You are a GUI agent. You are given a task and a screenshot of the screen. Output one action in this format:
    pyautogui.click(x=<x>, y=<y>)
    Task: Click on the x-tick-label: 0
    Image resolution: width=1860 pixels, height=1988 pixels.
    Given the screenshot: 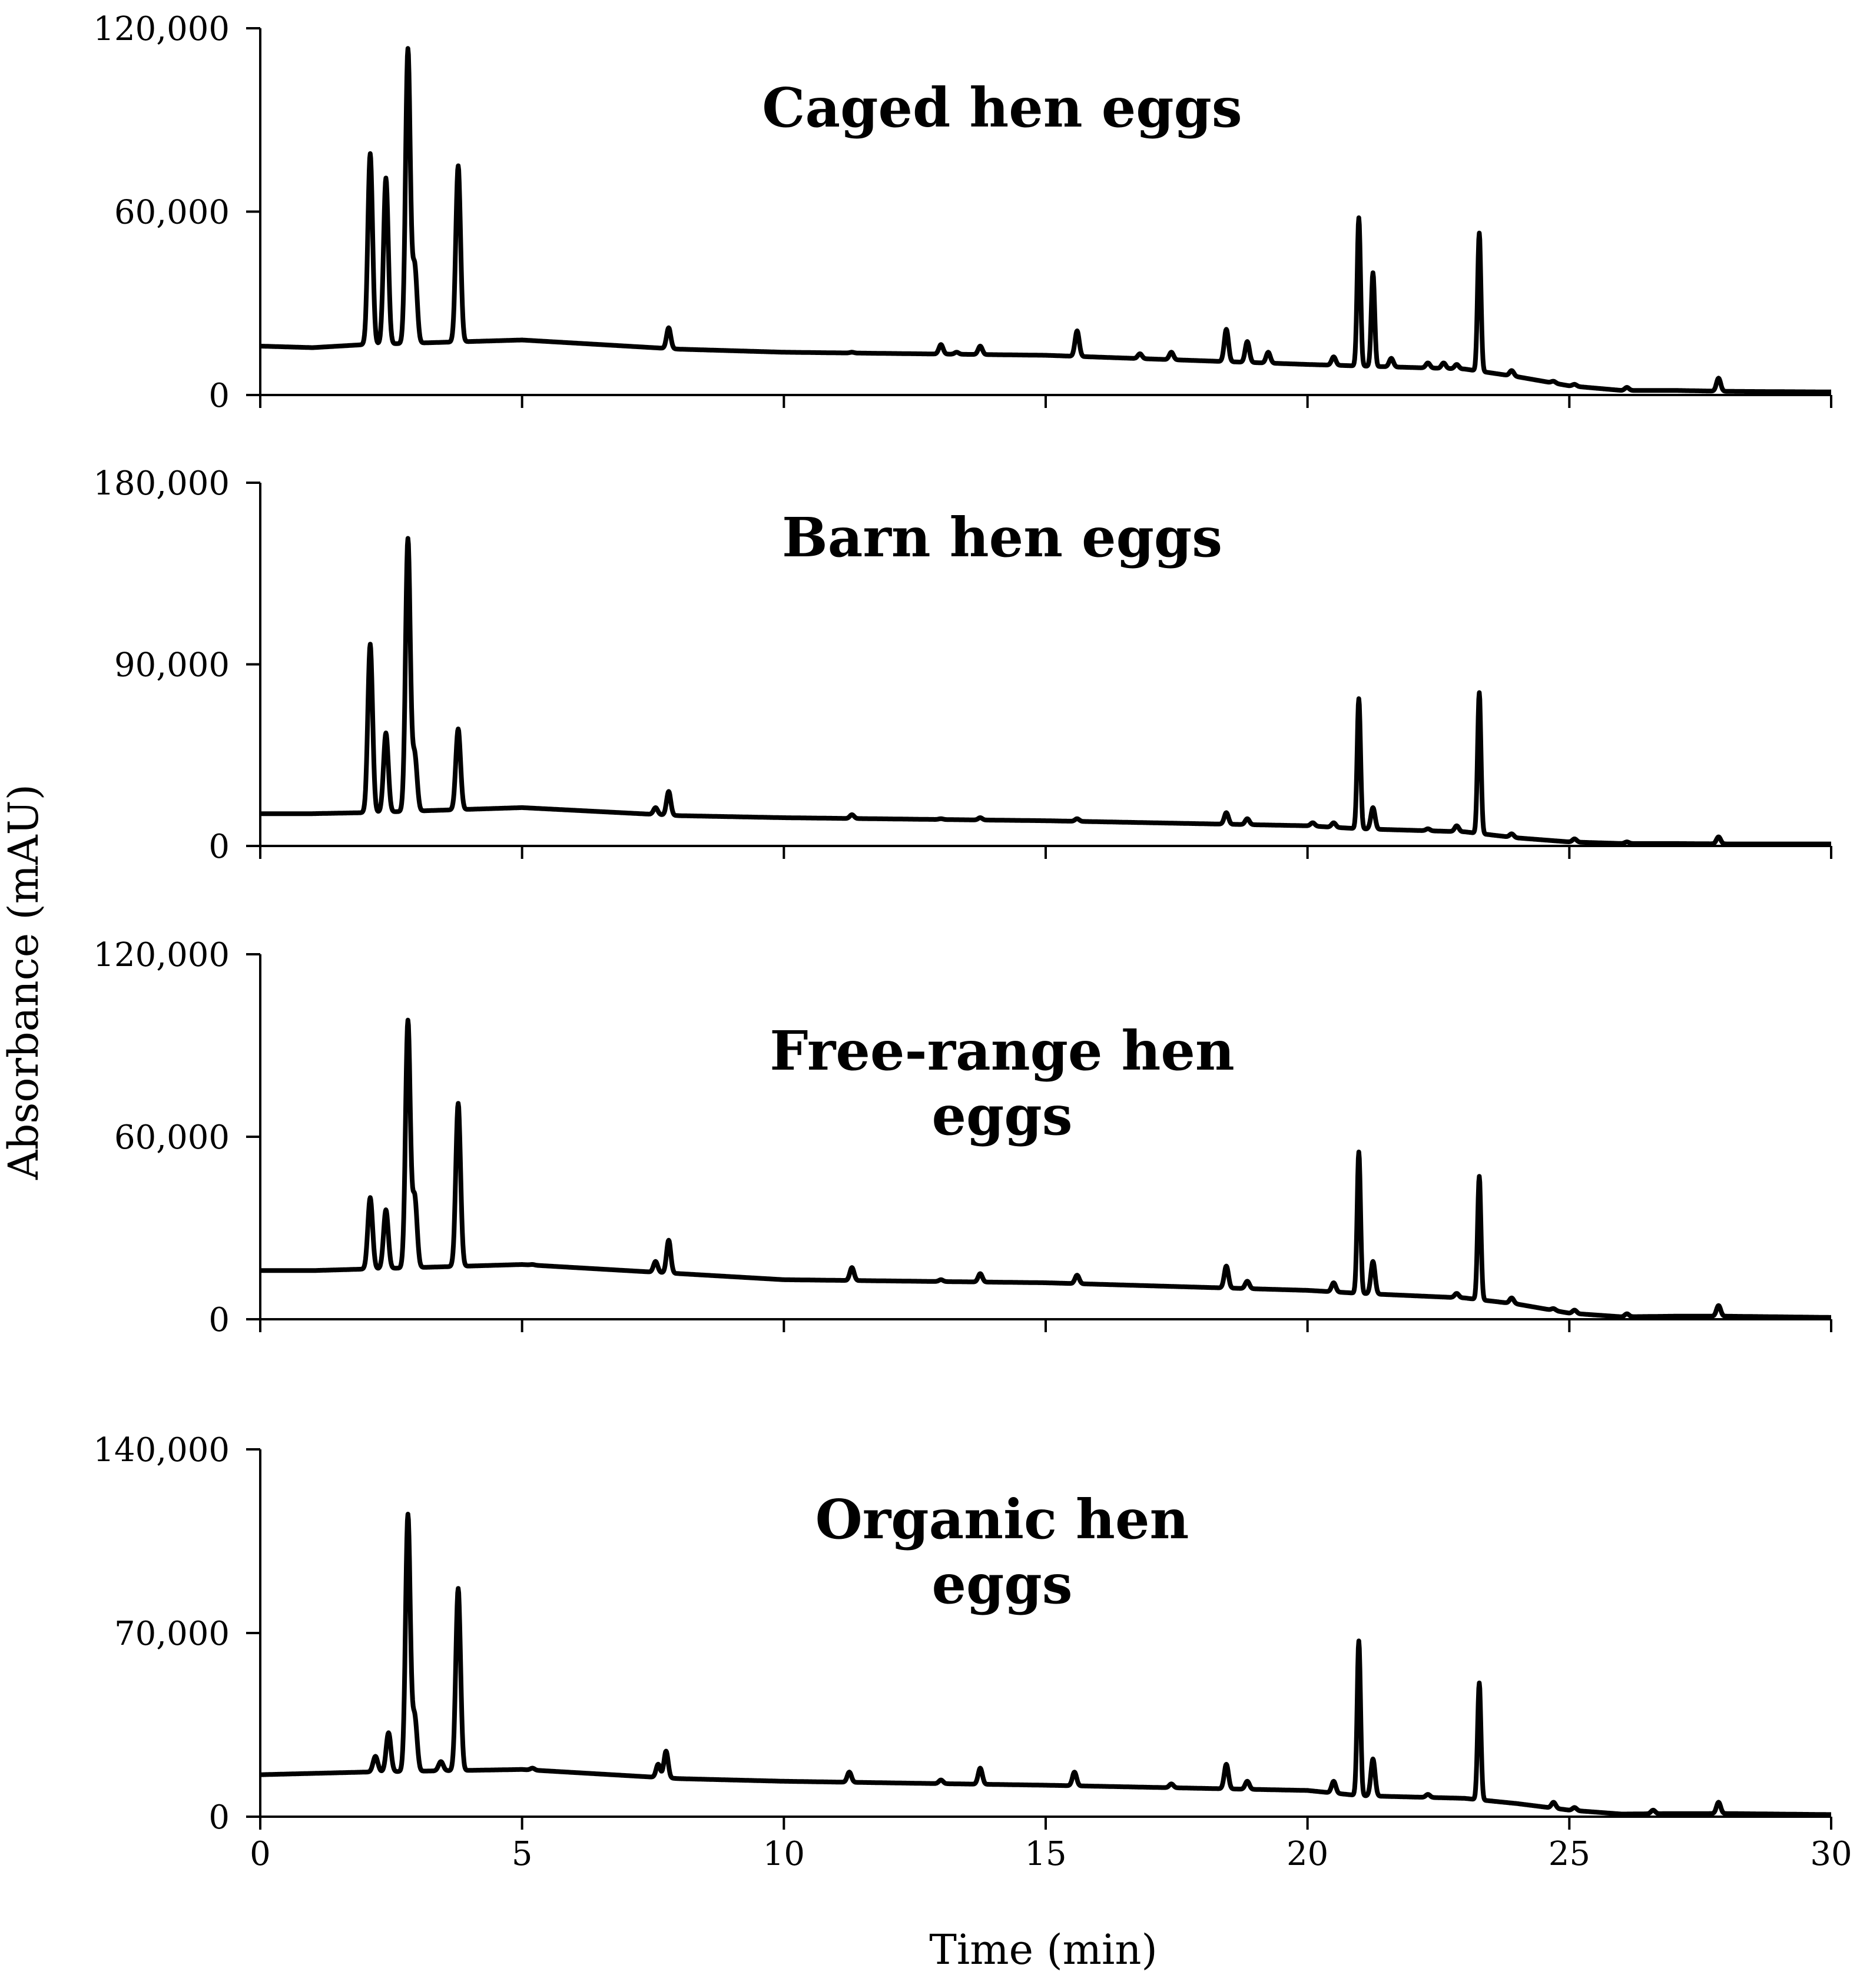 What is the action you would take?
    pyautogui.click(x=260, y=1854)
    